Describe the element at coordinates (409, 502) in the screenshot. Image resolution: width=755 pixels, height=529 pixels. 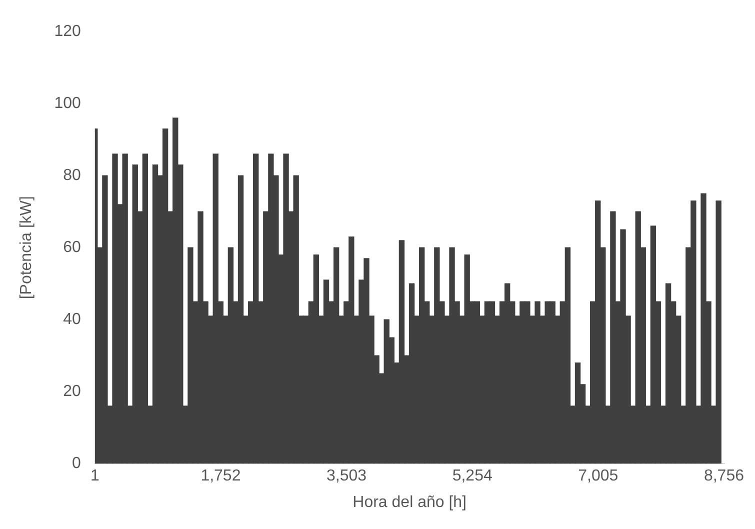
I see `x-axis-title: Hora del año [h]` at that location.